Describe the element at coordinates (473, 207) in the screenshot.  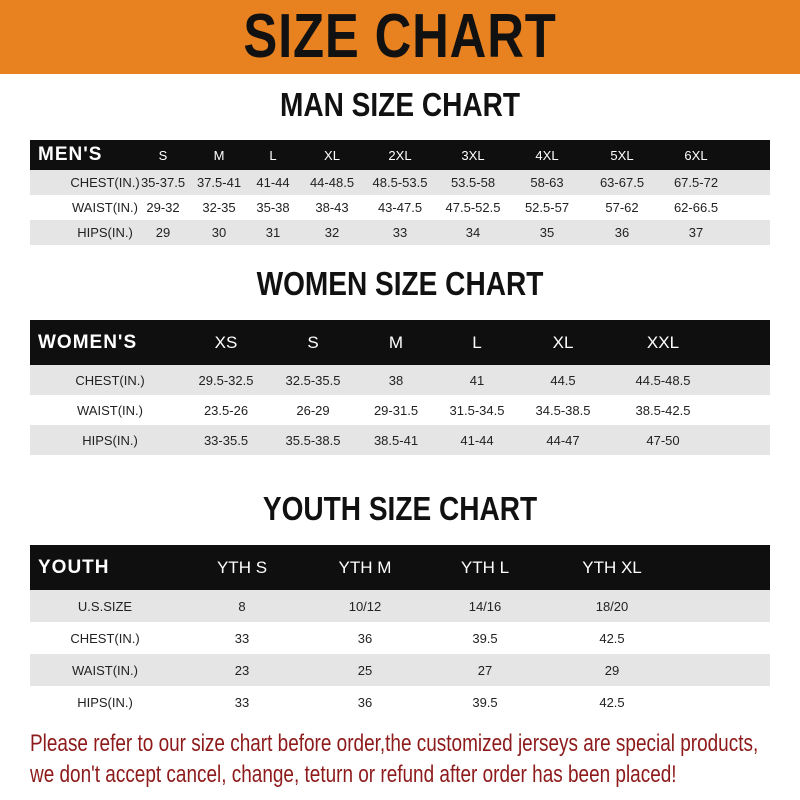
I see `table-cell: 47.5-52.5` at that location.